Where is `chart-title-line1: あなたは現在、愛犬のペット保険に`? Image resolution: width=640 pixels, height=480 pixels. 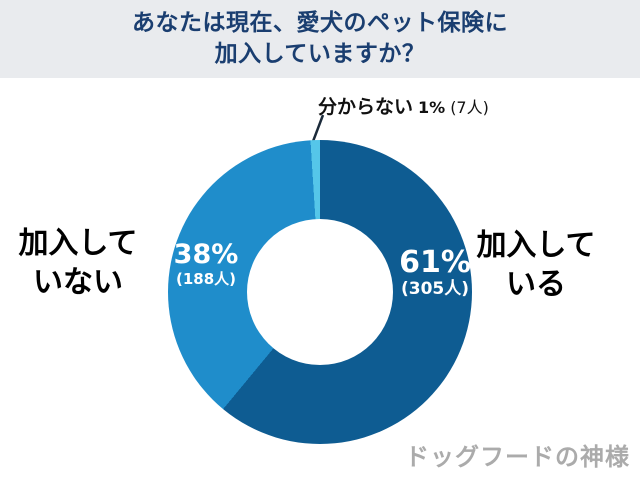
chart-title-line1: あなたは現在、愛犬のペット保険に is located at coordinates (320, 22).